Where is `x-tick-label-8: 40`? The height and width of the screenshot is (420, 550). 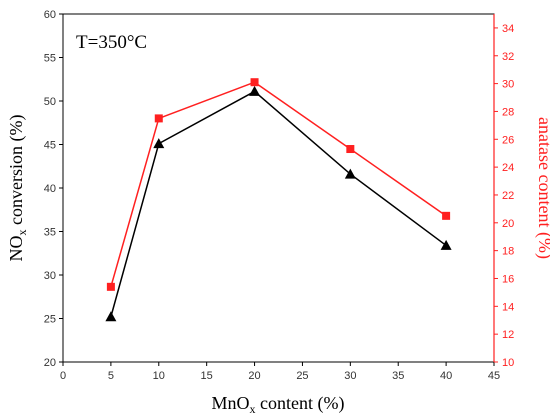
x-tick-label-8: 40 is located at coordinates (446, 376).